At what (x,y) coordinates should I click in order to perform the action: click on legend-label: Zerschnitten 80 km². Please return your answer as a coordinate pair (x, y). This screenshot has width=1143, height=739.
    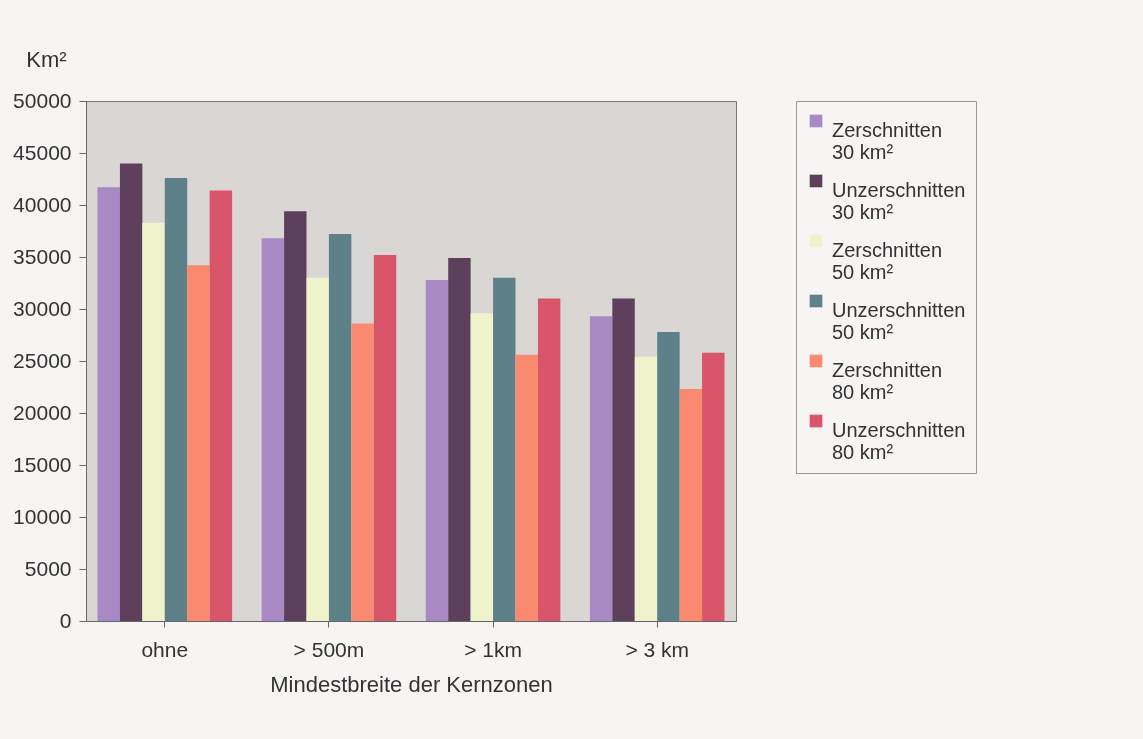
    Looking at the image, I should click on (887, 381).